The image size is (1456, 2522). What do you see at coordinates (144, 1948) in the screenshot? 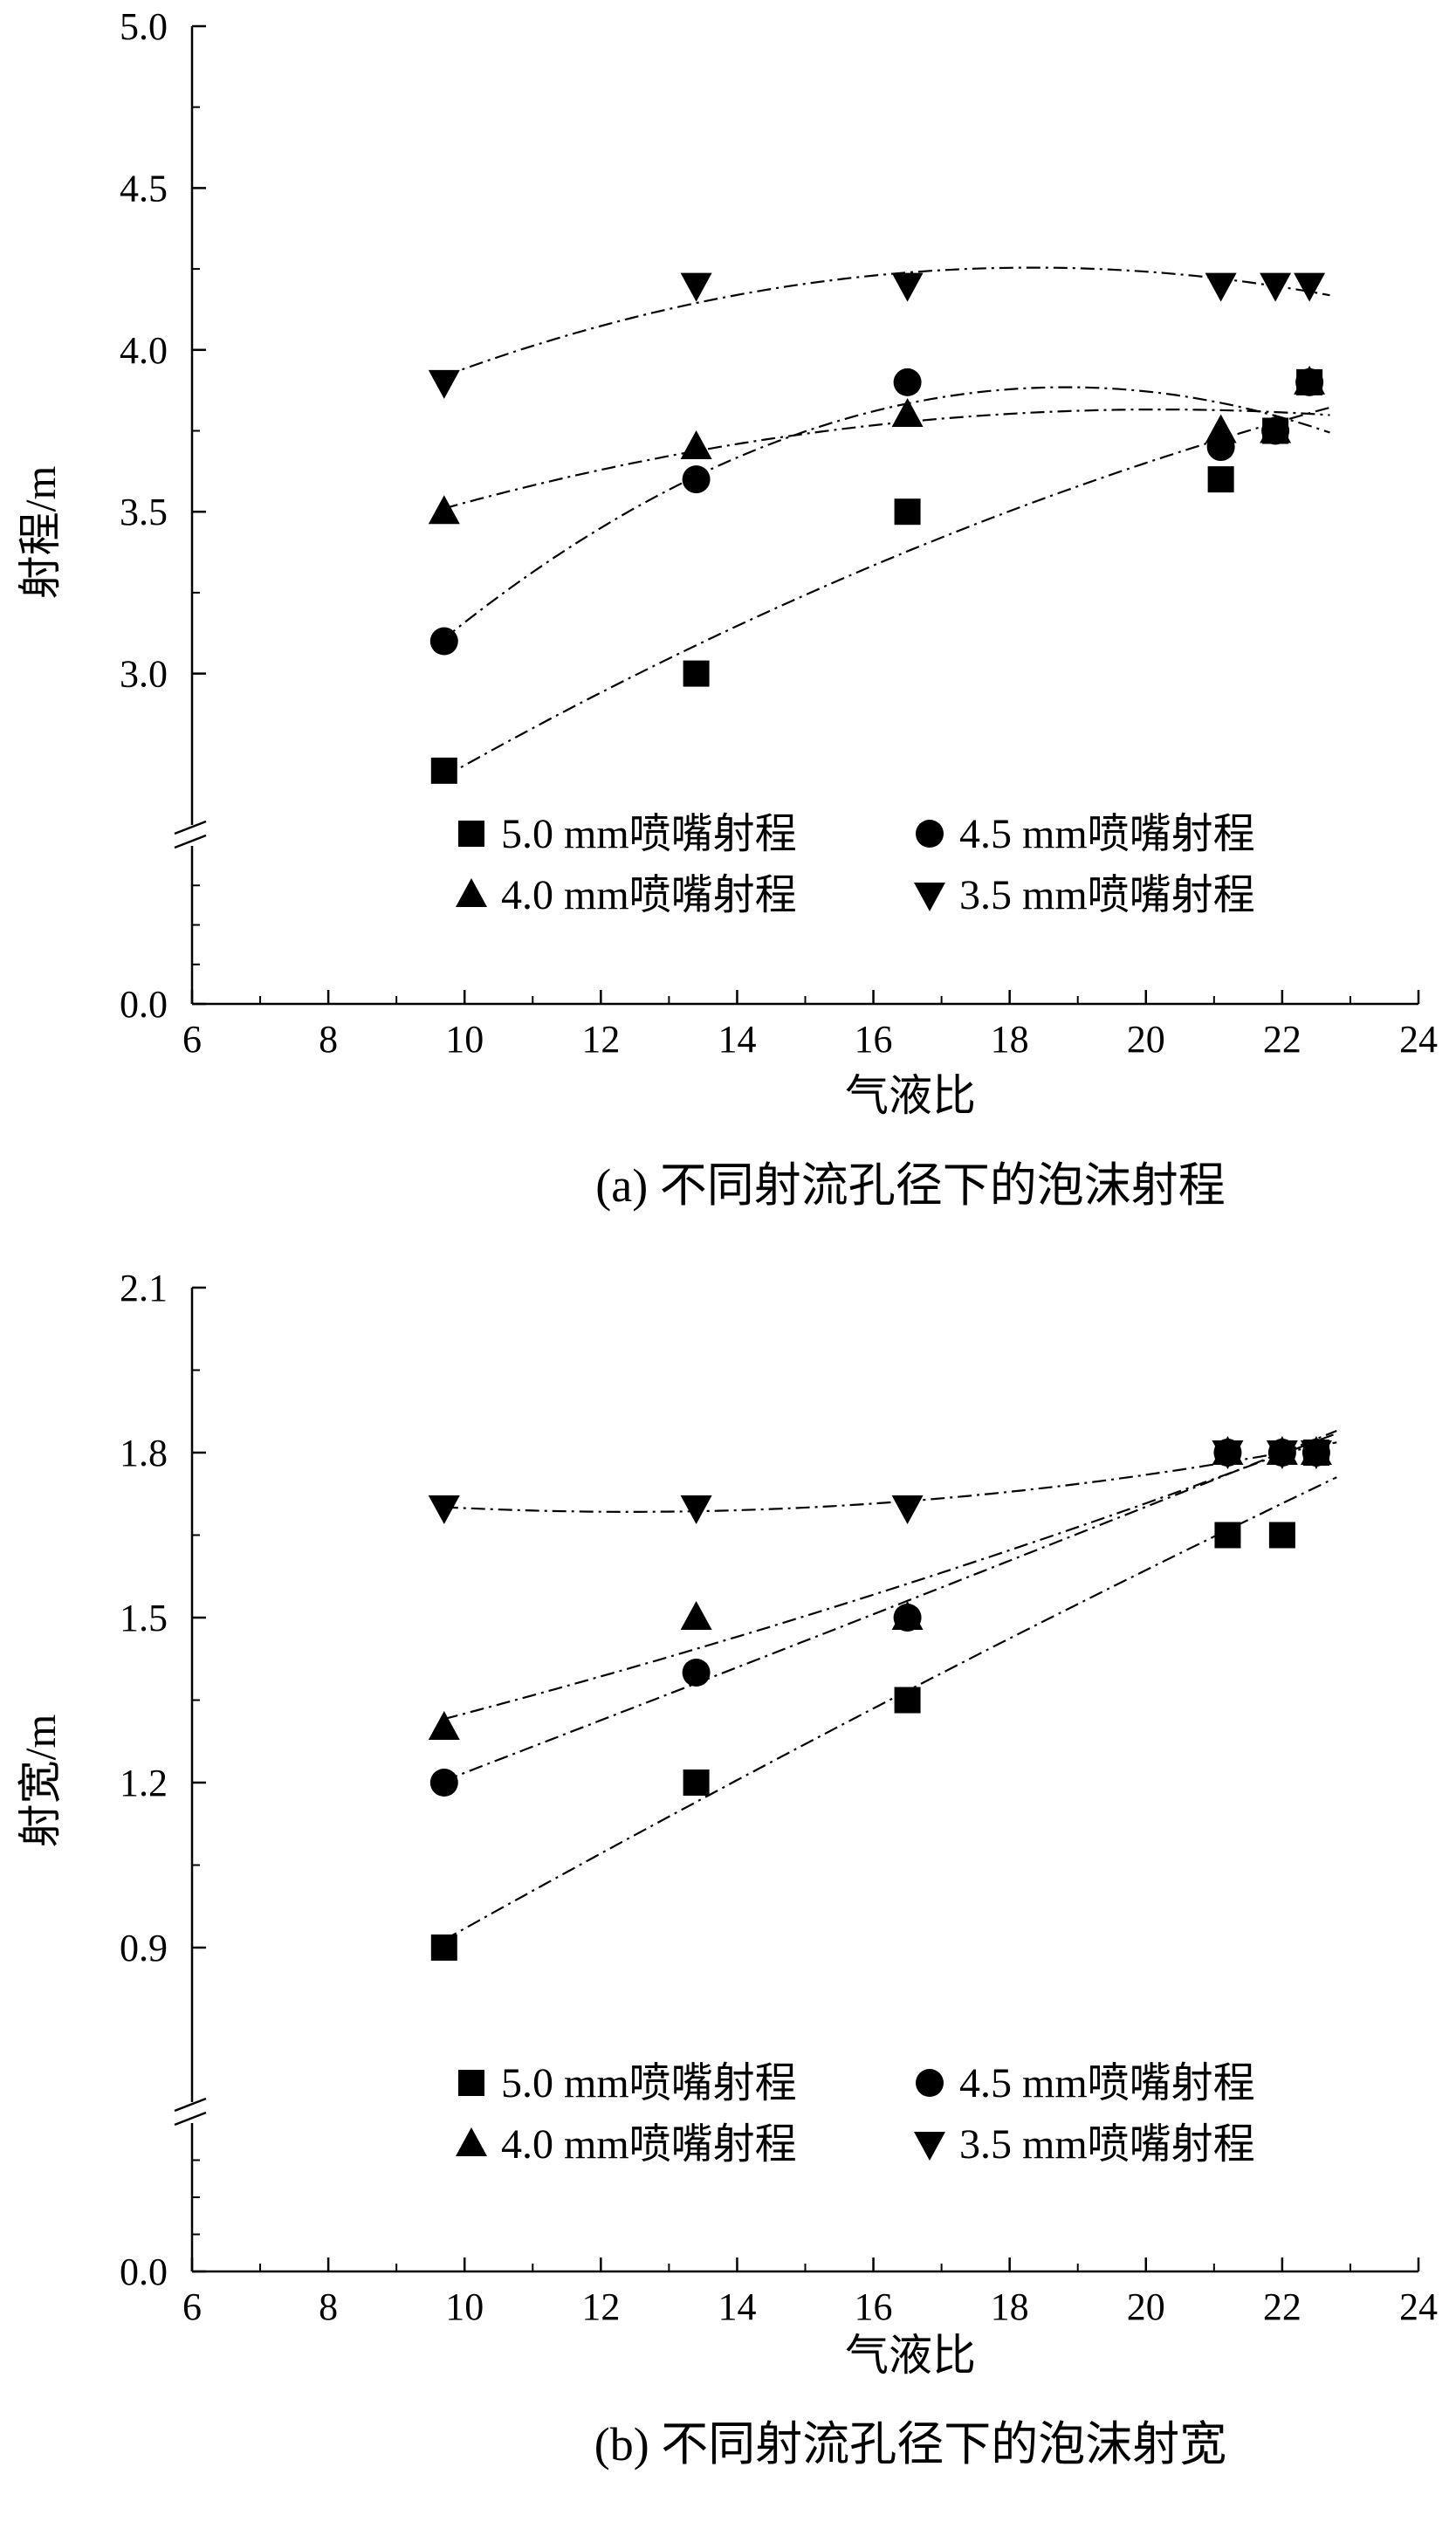
I see `y-tick-label: 0.9` at bounding box center [144, 1948].